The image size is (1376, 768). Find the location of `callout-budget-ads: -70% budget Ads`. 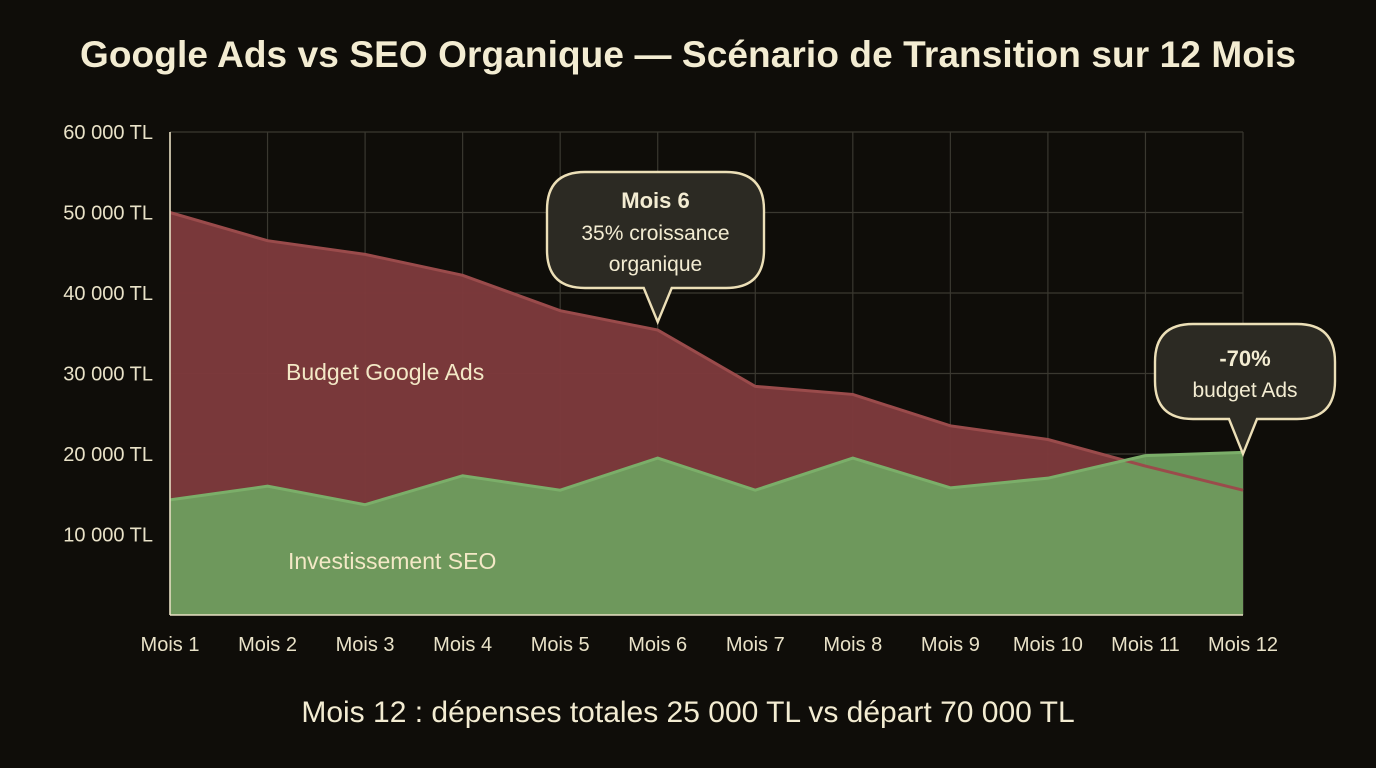

callout-budget-ads: -70% budget Ads is located at coordinates (1245, 390).